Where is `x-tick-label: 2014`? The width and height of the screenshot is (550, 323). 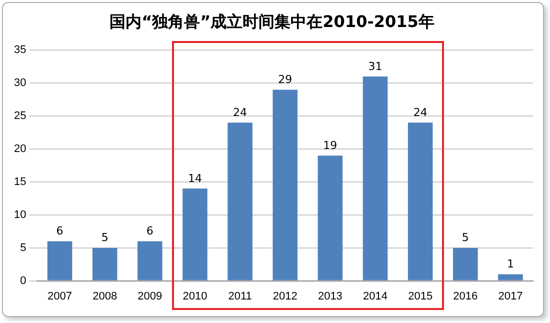
x-tick-label: 2014 is located at coordinates (375, 296).